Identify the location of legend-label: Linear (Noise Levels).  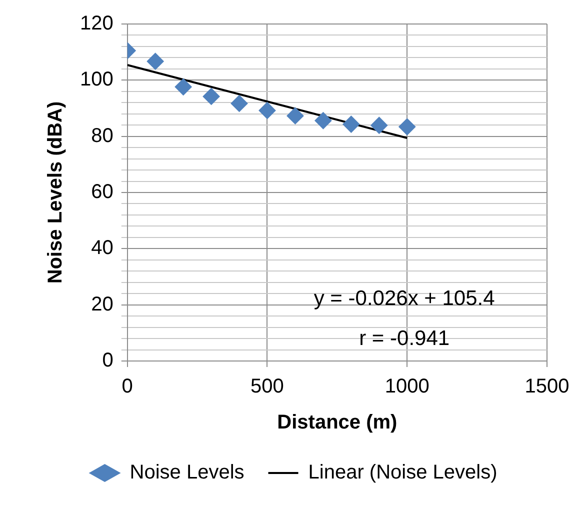
(403, 473).